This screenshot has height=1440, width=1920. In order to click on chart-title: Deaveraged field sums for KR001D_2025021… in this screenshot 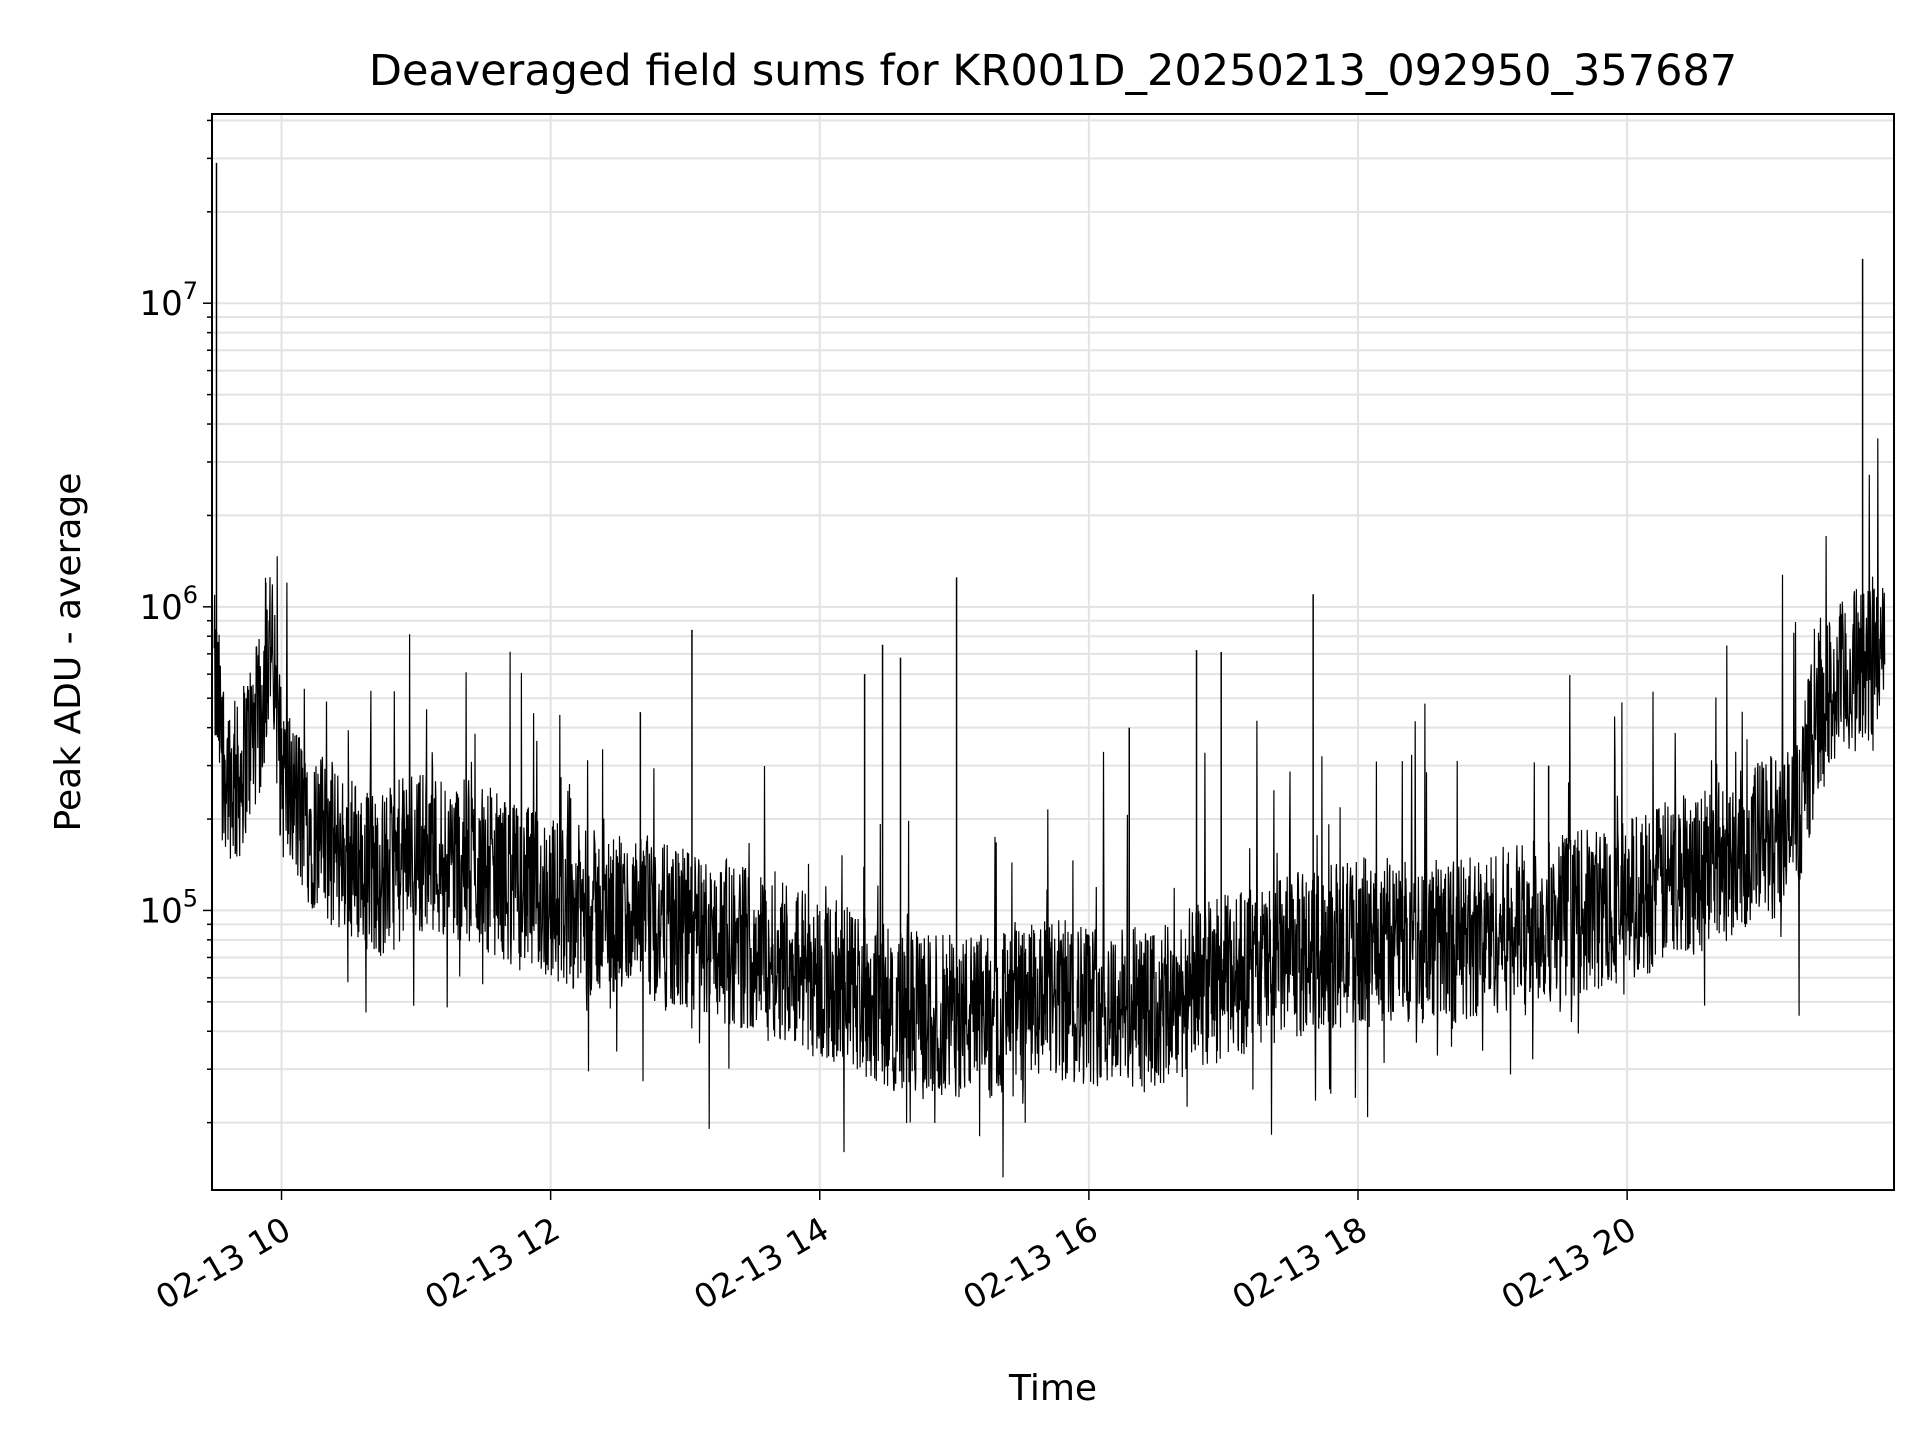, I will do `click(1053, 71)`.